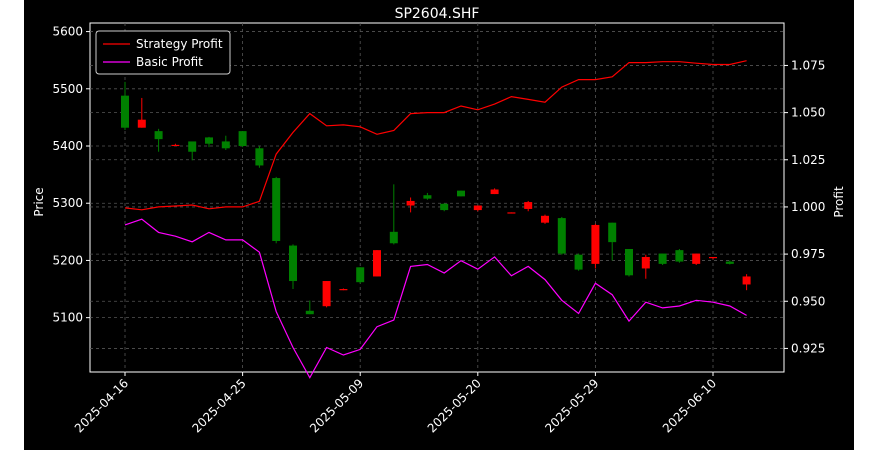 Image resolution: width=878 pixels, height=454 pixels. I want to click on left-tick-label: 5200, so click(67, 260).